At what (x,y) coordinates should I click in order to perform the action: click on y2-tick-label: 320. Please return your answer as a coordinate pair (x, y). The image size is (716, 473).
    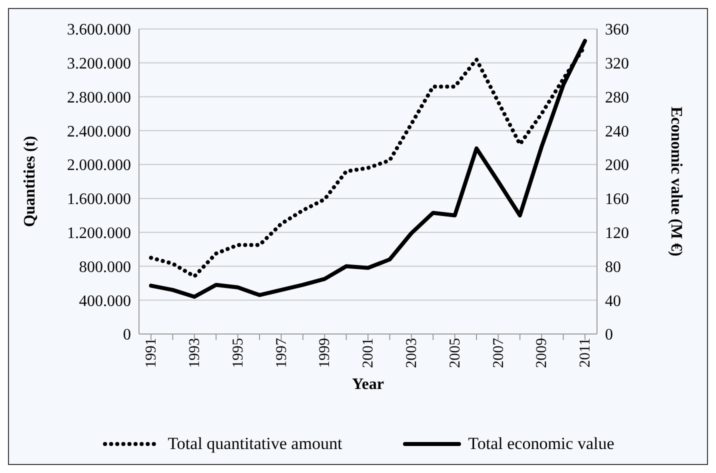
    Looking at the image, I should click on (617, 64).